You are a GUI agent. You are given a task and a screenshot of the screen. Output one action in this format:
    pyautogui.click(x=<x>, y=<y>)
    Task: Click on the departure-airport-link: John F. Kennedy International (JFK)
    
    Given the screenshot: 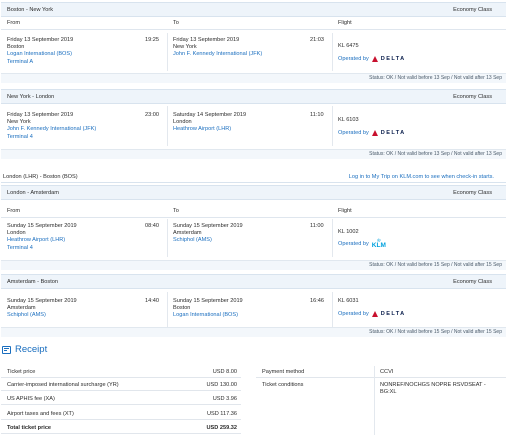 What is the action you would take?
    pyautogui.click(x=52, y=129)
    